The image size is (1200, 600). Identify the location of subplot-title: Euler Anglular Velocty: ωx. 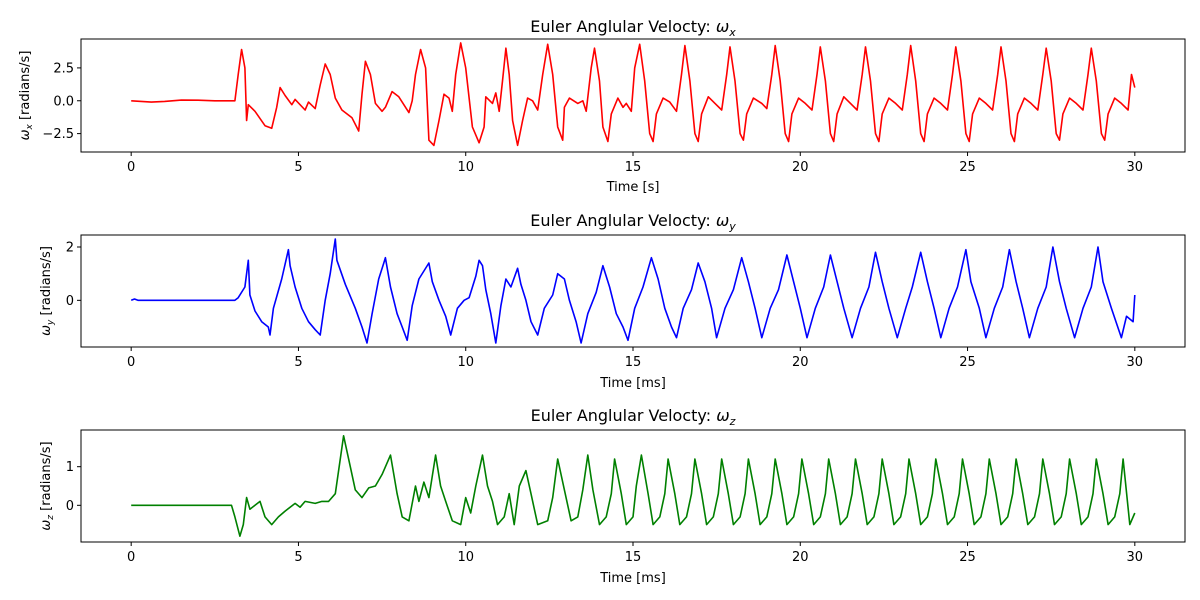
(633, 28).